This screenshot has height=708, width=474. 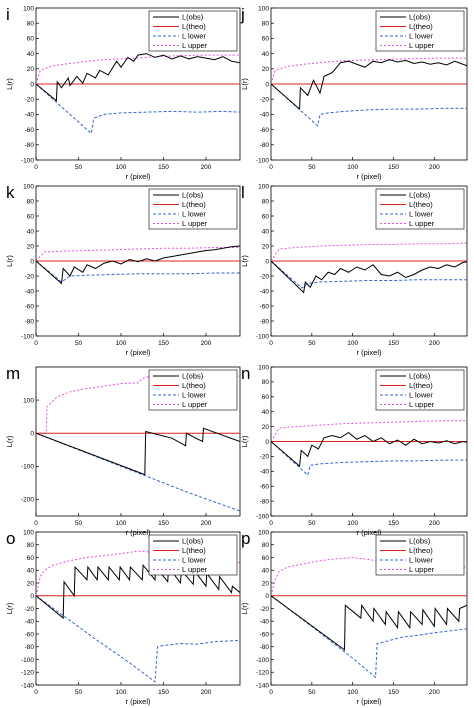 What do you see at coordinates (245, 373) in the screenshot?
I see `panel-letter: n` at bounding box center [245, 373].